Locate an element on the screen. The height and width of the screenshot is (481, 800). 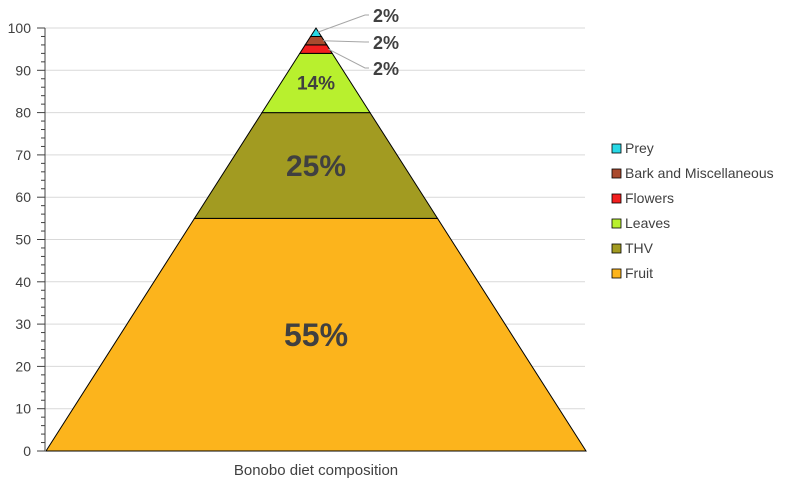
data-labels: 55% 25% 14% 2% 2% 2% is located at coordinates (341, 179).